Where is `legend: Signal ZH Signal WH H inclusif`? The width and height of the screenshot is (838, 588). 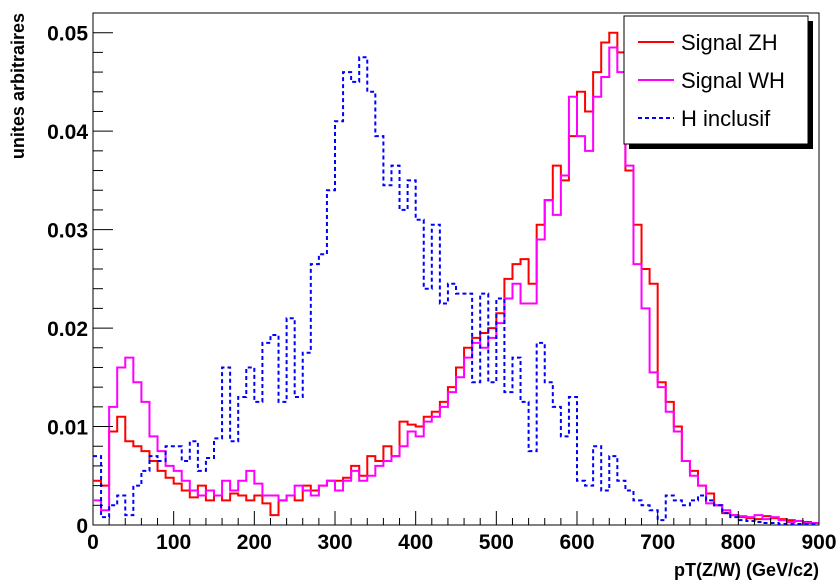
legend: Signal ZH Signal WH H inclusif is located at coordinates (718, 82).